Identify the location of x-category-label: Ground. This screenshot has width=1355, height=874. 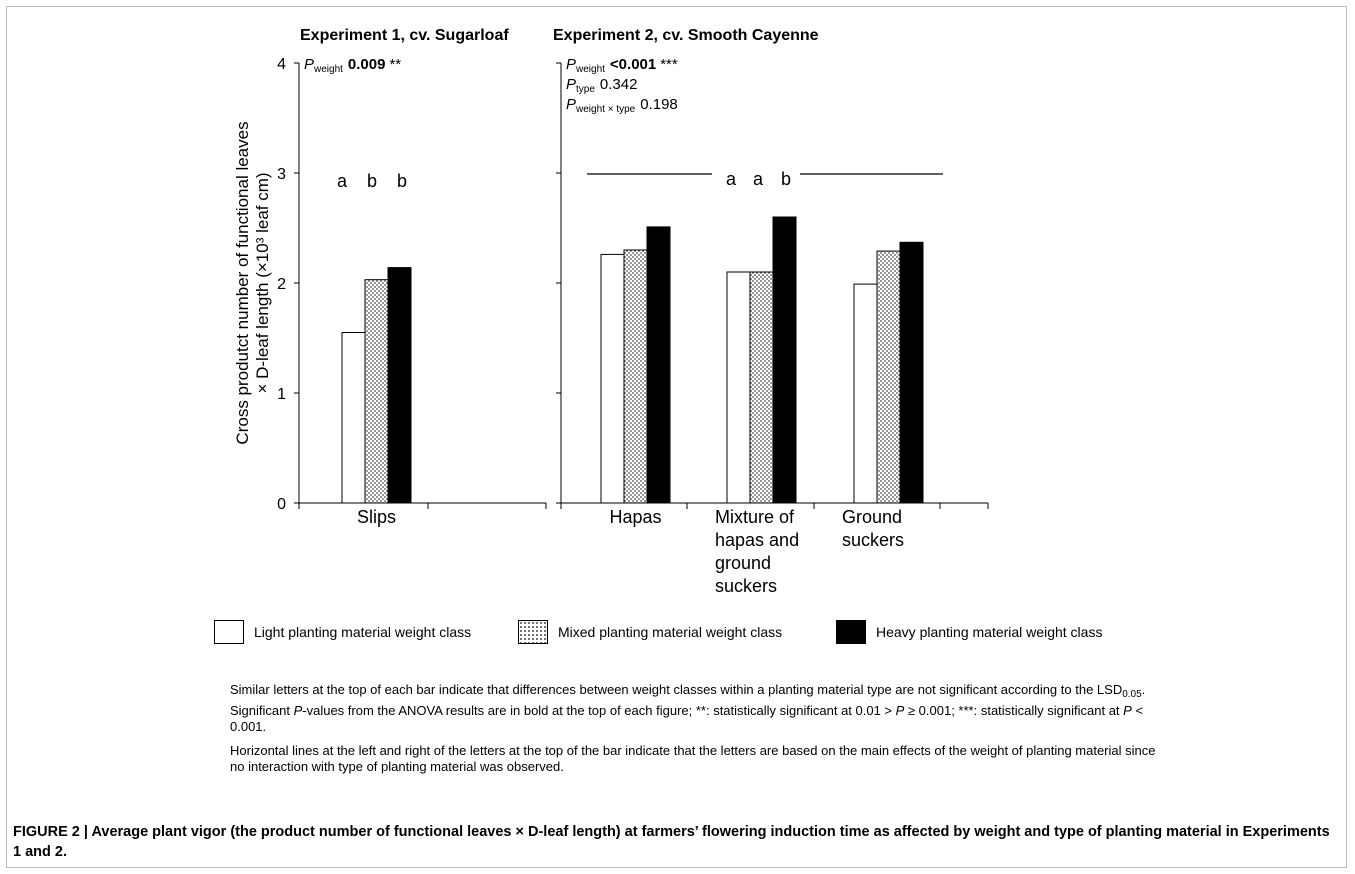
(872, 517).